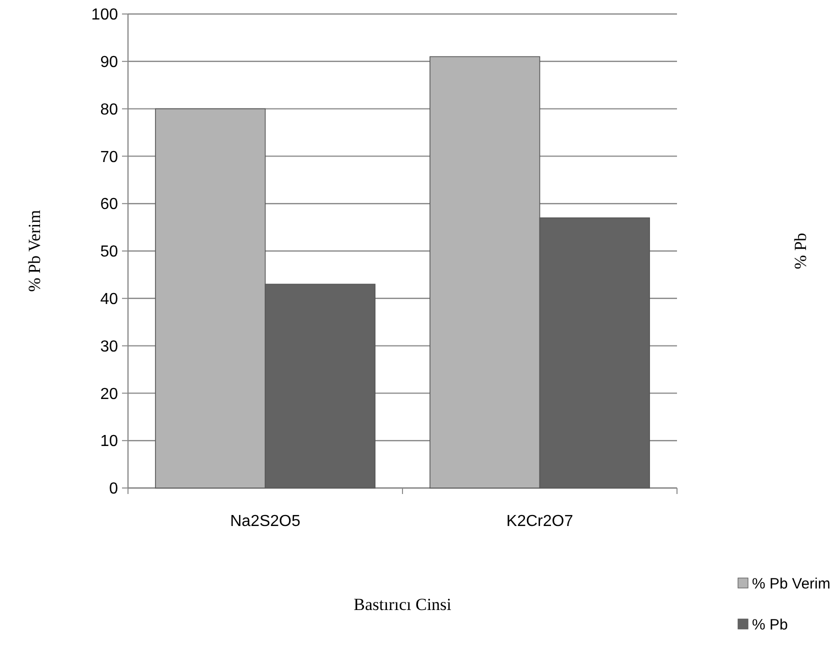 This screenshot has width=834, height=648. I want to click on x-tick-label: K2Cr2O7, so click(540, 521).